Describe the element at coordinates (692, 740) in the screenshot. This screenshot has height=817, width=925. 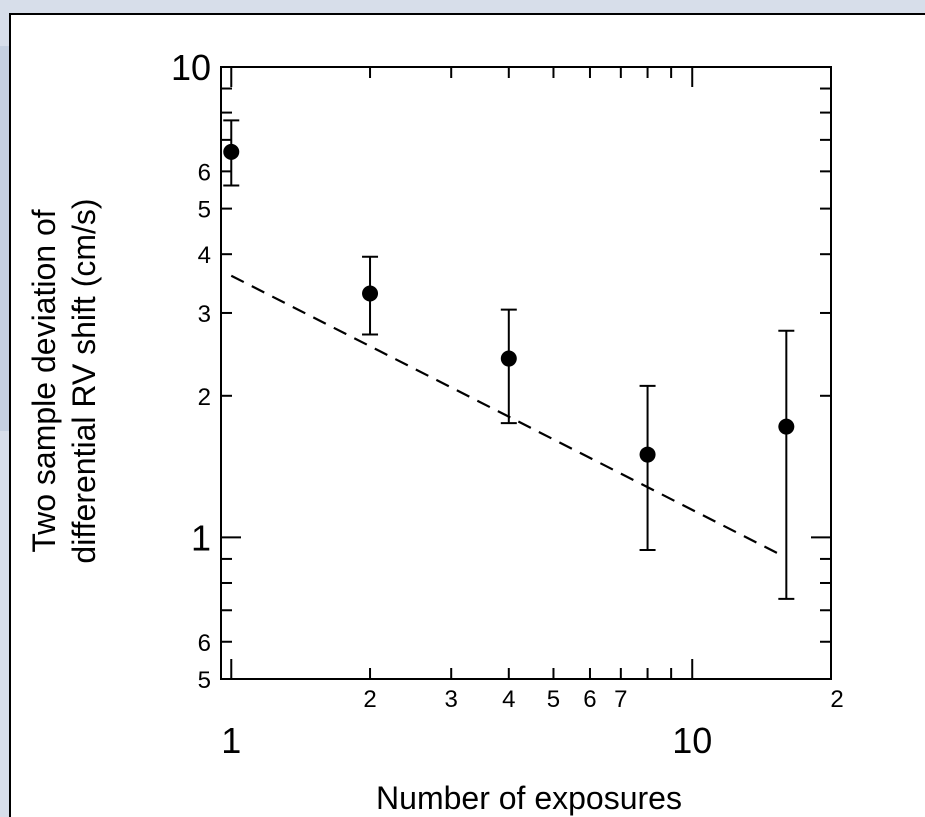
I see `x-tick-label: 10` at that location.